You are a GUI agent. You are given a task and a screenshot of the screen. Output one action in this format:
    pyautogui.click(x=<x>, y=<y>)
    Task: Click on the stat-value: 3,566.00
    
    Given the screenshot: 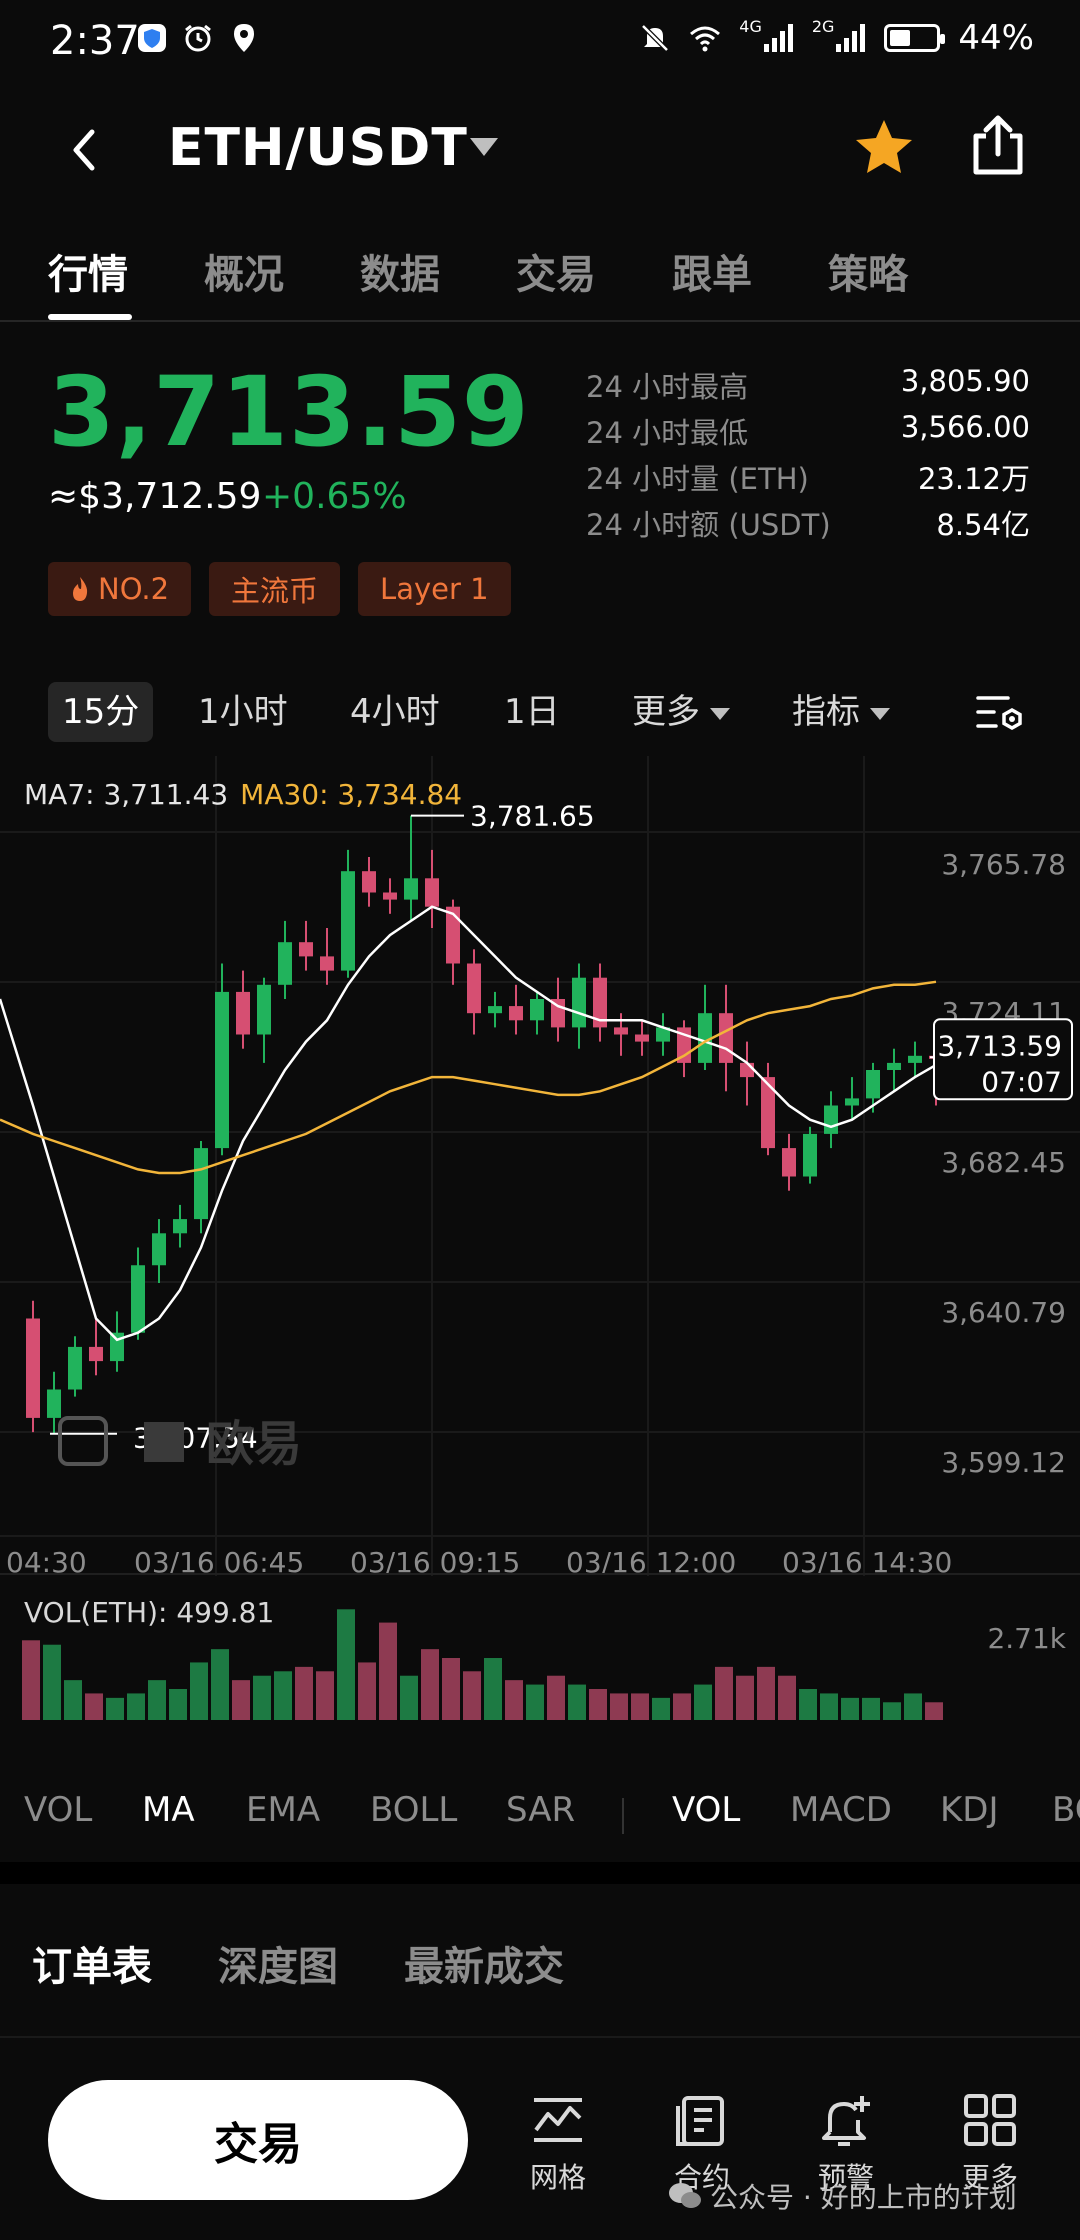 What is the action you would take?
    pyautogui.click(x=965, y=427)
    